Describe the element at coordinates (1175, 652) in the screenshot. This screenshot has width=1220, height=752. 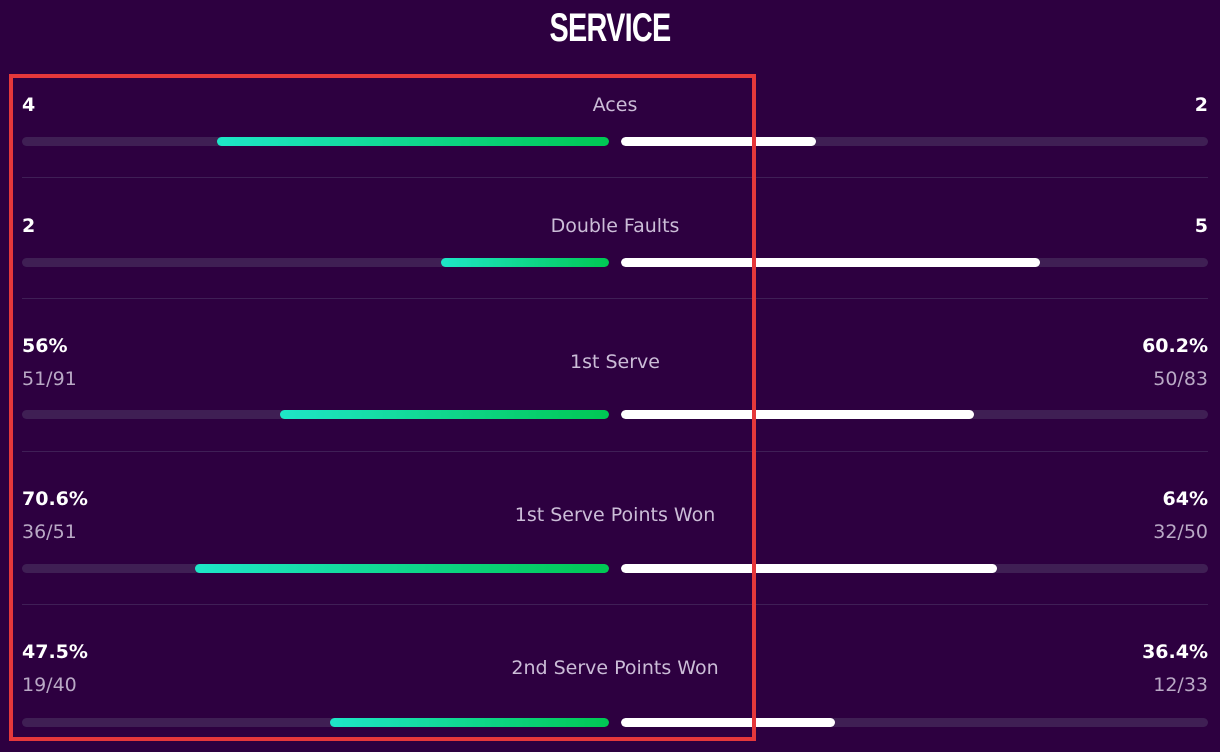
I see `right-player-value: 36.4%` at that location.